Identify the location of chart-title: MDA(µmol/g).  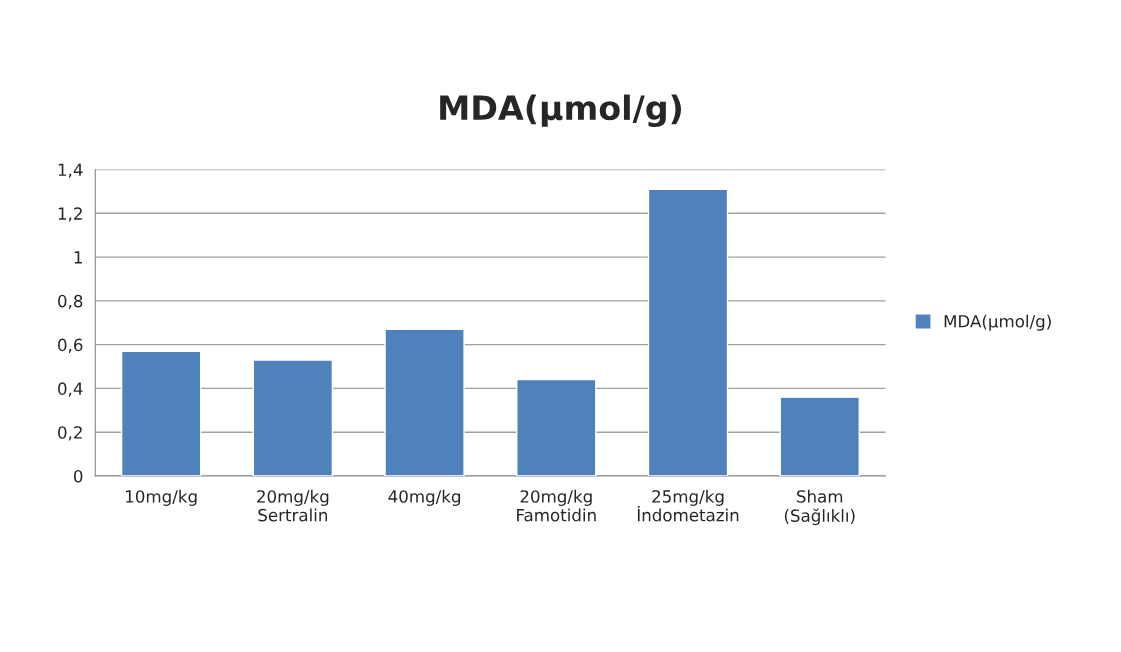
(560, 111).